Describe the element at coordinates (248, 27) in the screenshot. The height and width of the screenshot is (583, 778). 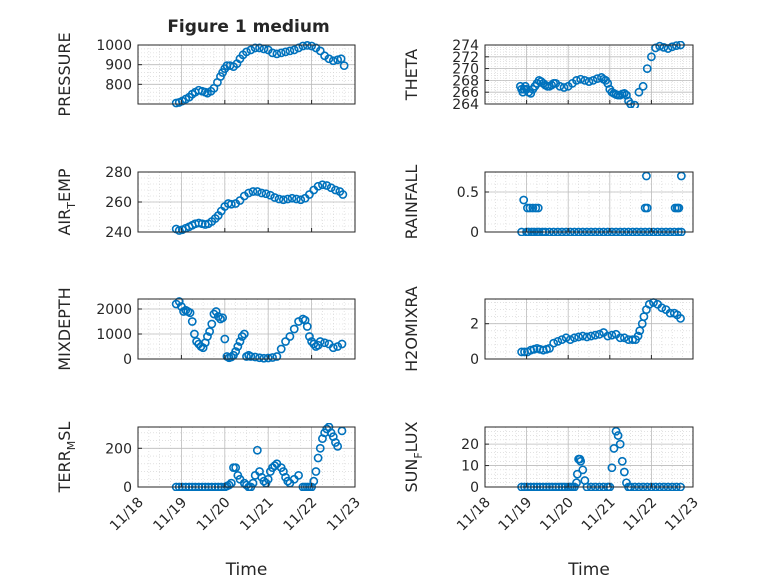
I see `figure-title: Figure 1 medium` at that location.